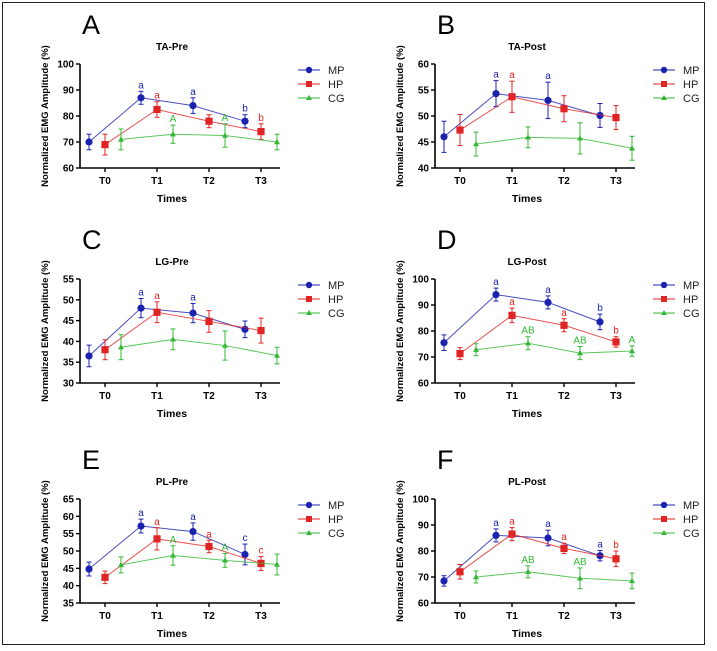 Image resolution: width=717 pixels, height=651 pixels. Describe the element at coordinates (91, 25) in the screenshot. I see `panel-letter: A` at that location.